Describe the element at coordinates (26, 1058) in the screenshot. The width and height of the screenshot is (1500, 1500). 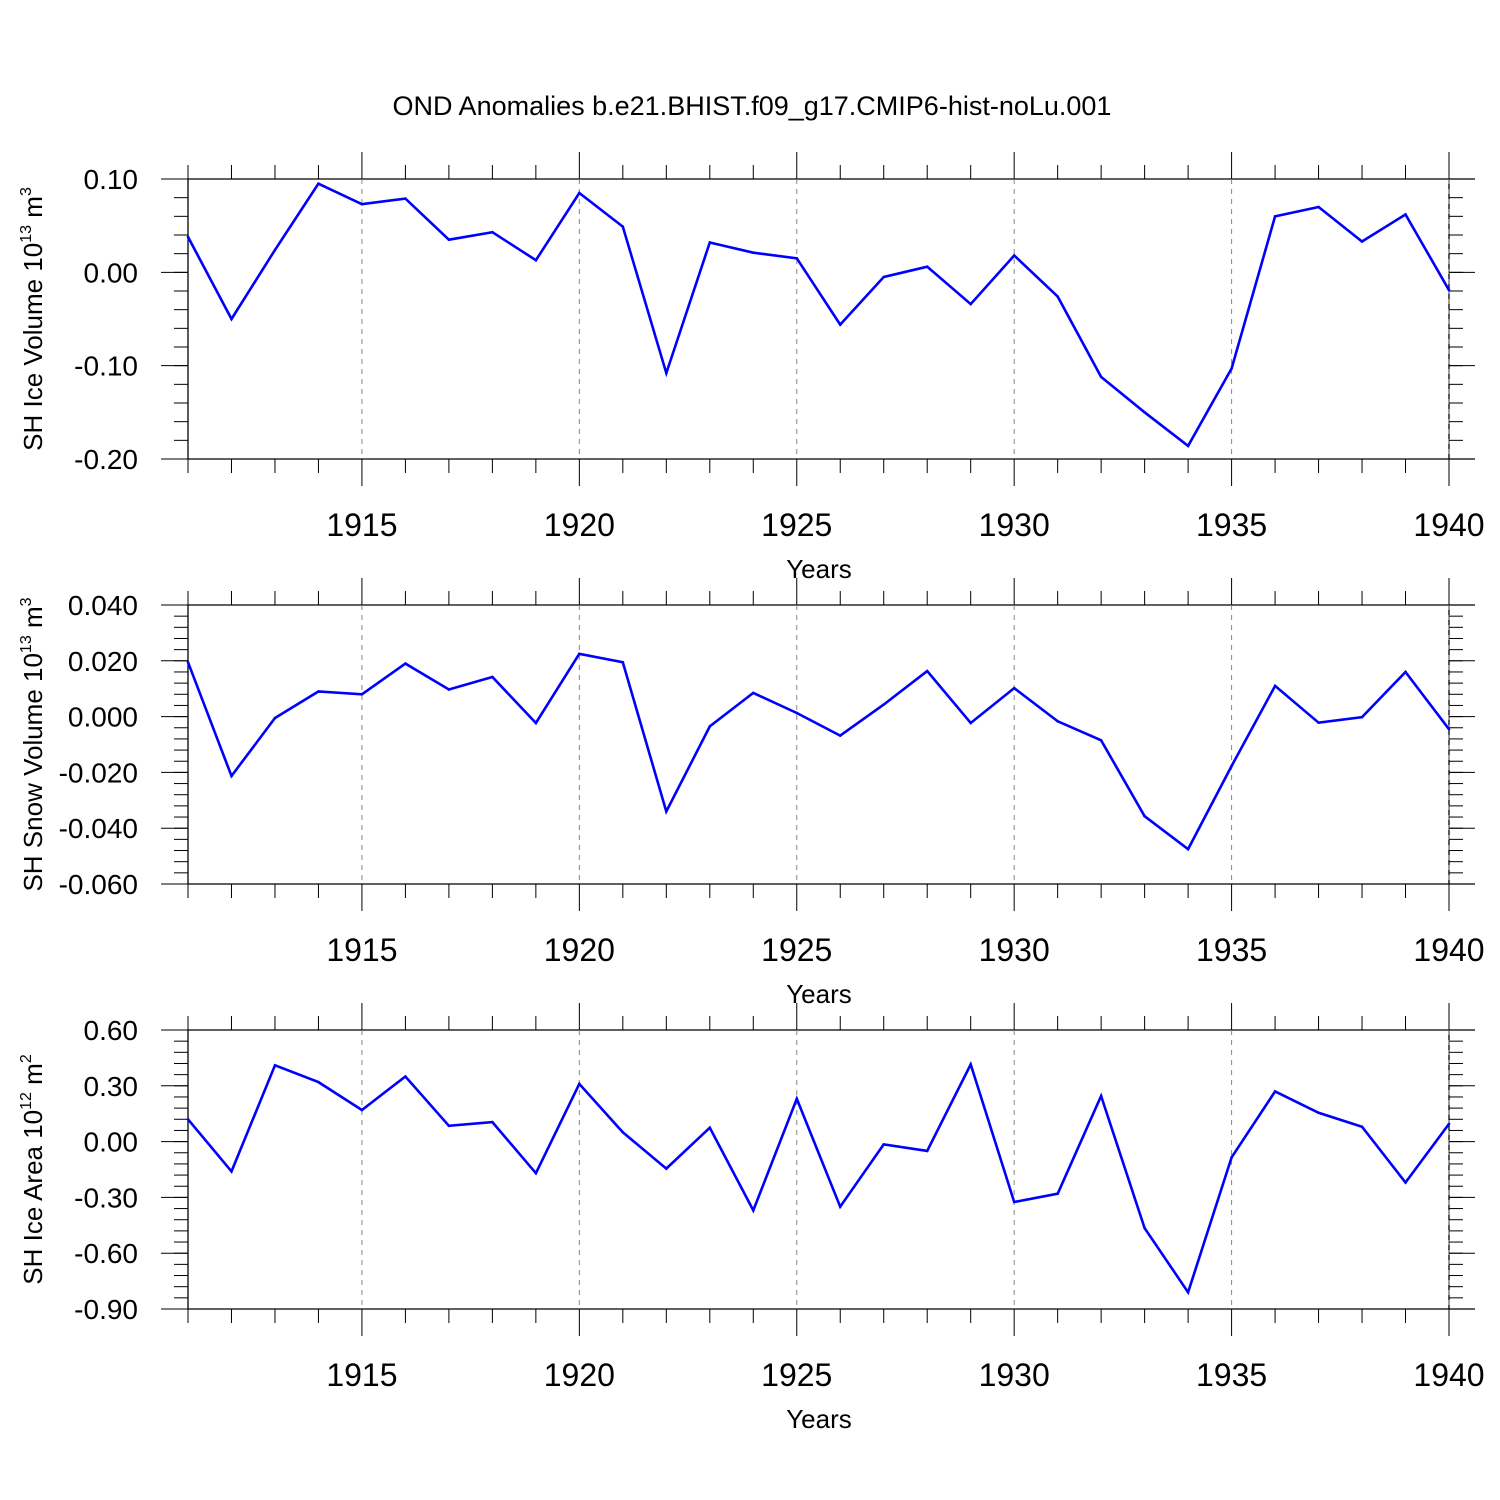
I see `y-axis-label-unit-exponent: 2` at that location.